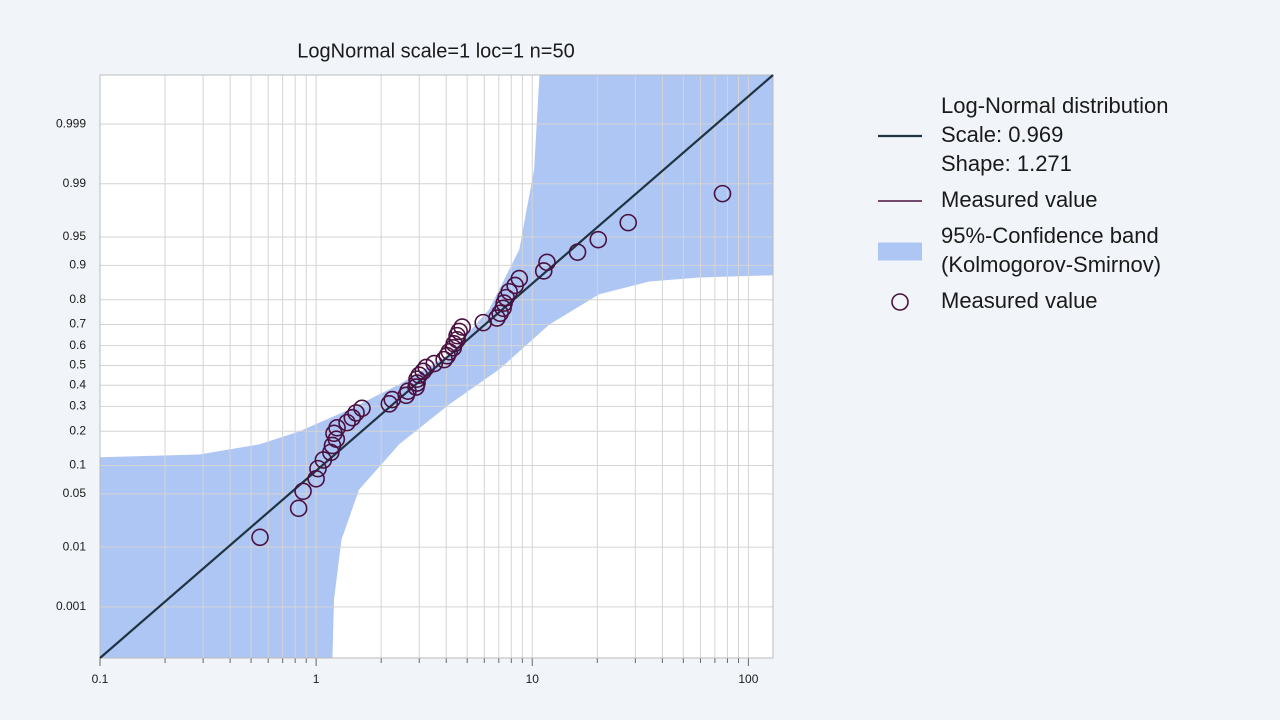 This screenshot has width=1280, height=720. What do you see at coordinates (100, 679) in the screenshot?
I see `x-tick-label: 0.1` at bounding box center [100, 679].